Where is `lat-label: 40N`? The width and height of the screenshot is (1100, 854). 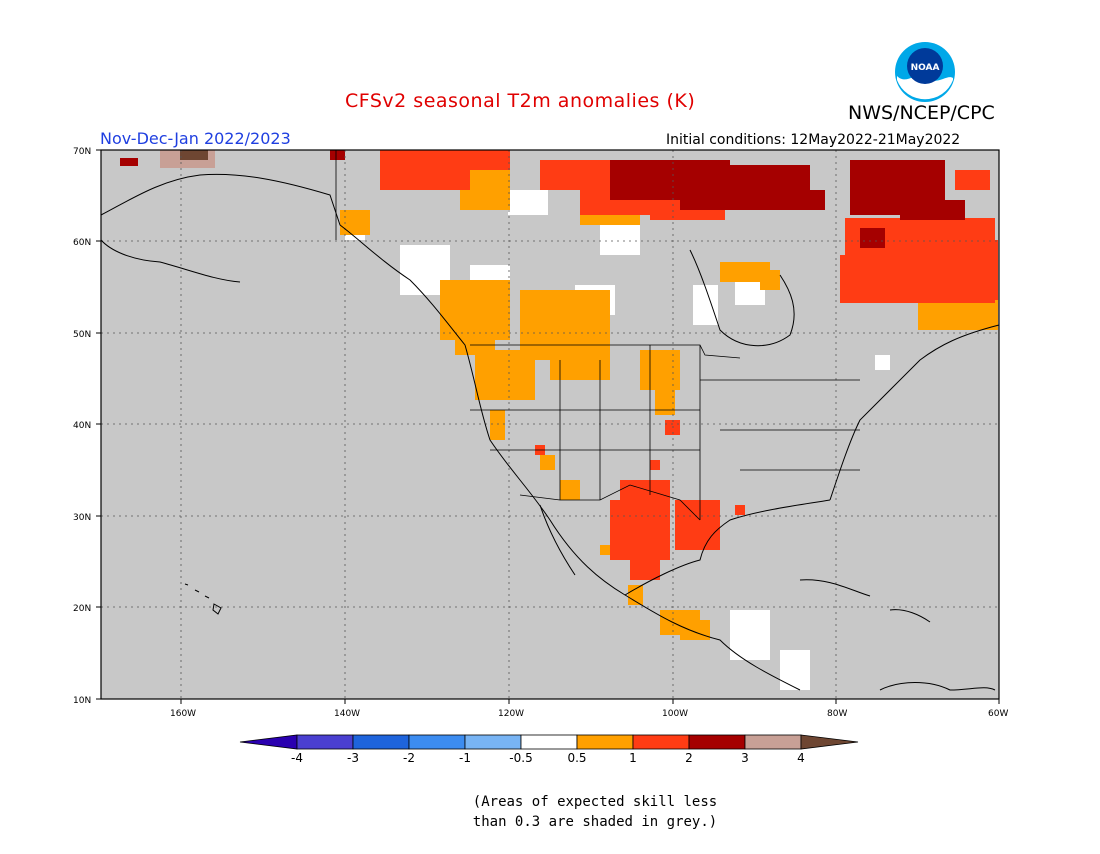 lat-label: 40N is located at coordinates (82, 426).